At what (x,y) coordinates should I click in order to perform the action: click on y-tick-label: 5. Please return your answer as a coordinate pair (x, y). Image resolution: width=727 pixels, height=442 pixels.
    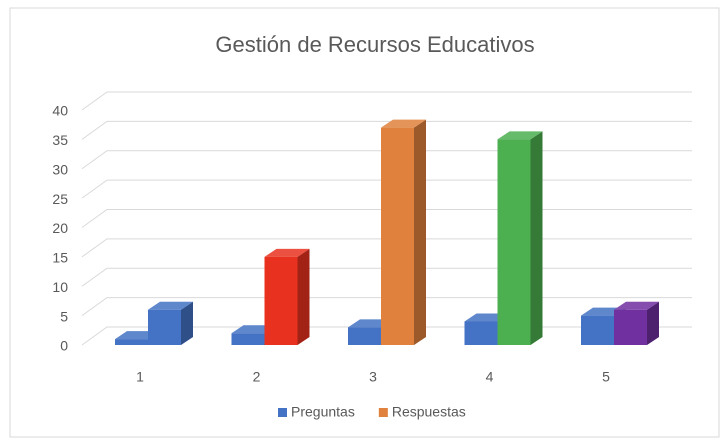
    Looking at the image, I should click on (64, 316).